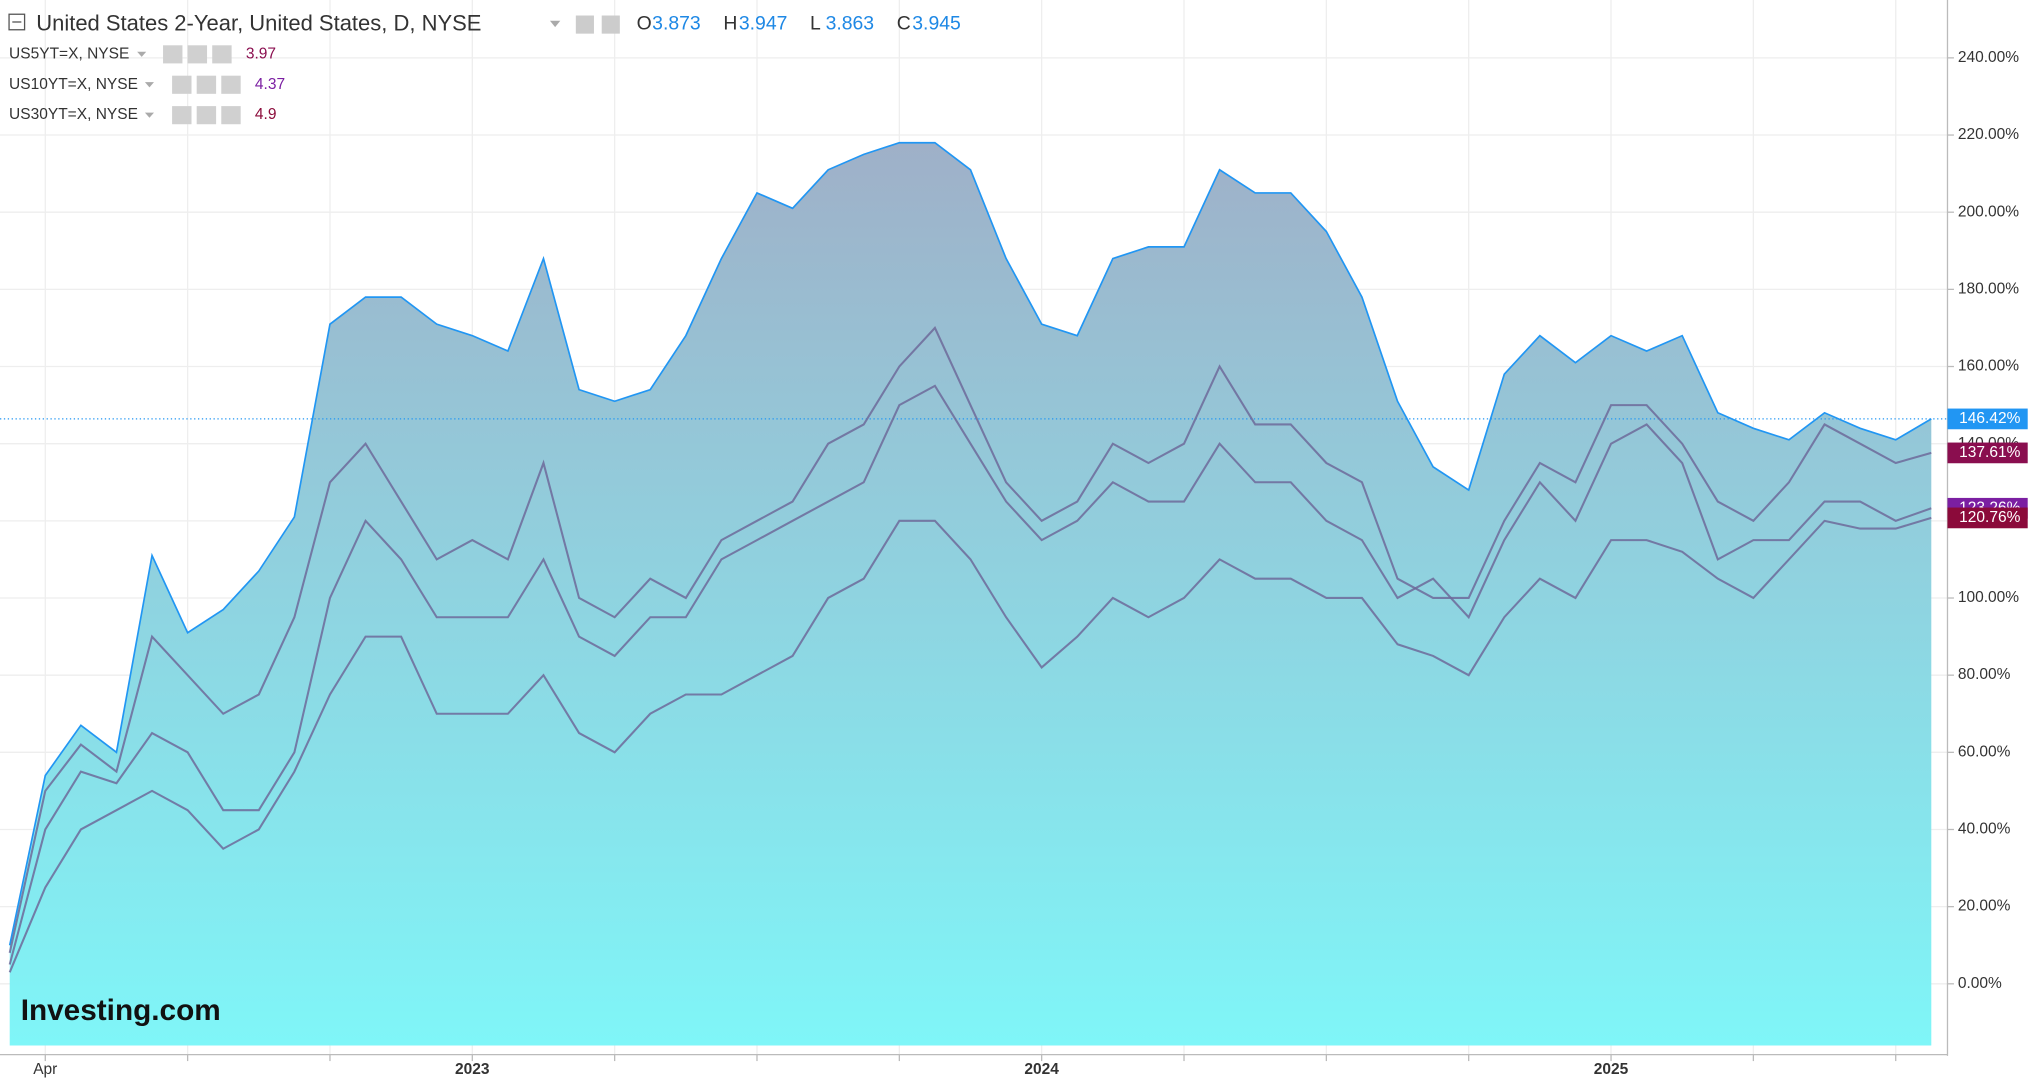 The width and height of the screenshot is (2029, 1081). I want to click on collapse-icon, so click(17, 22).